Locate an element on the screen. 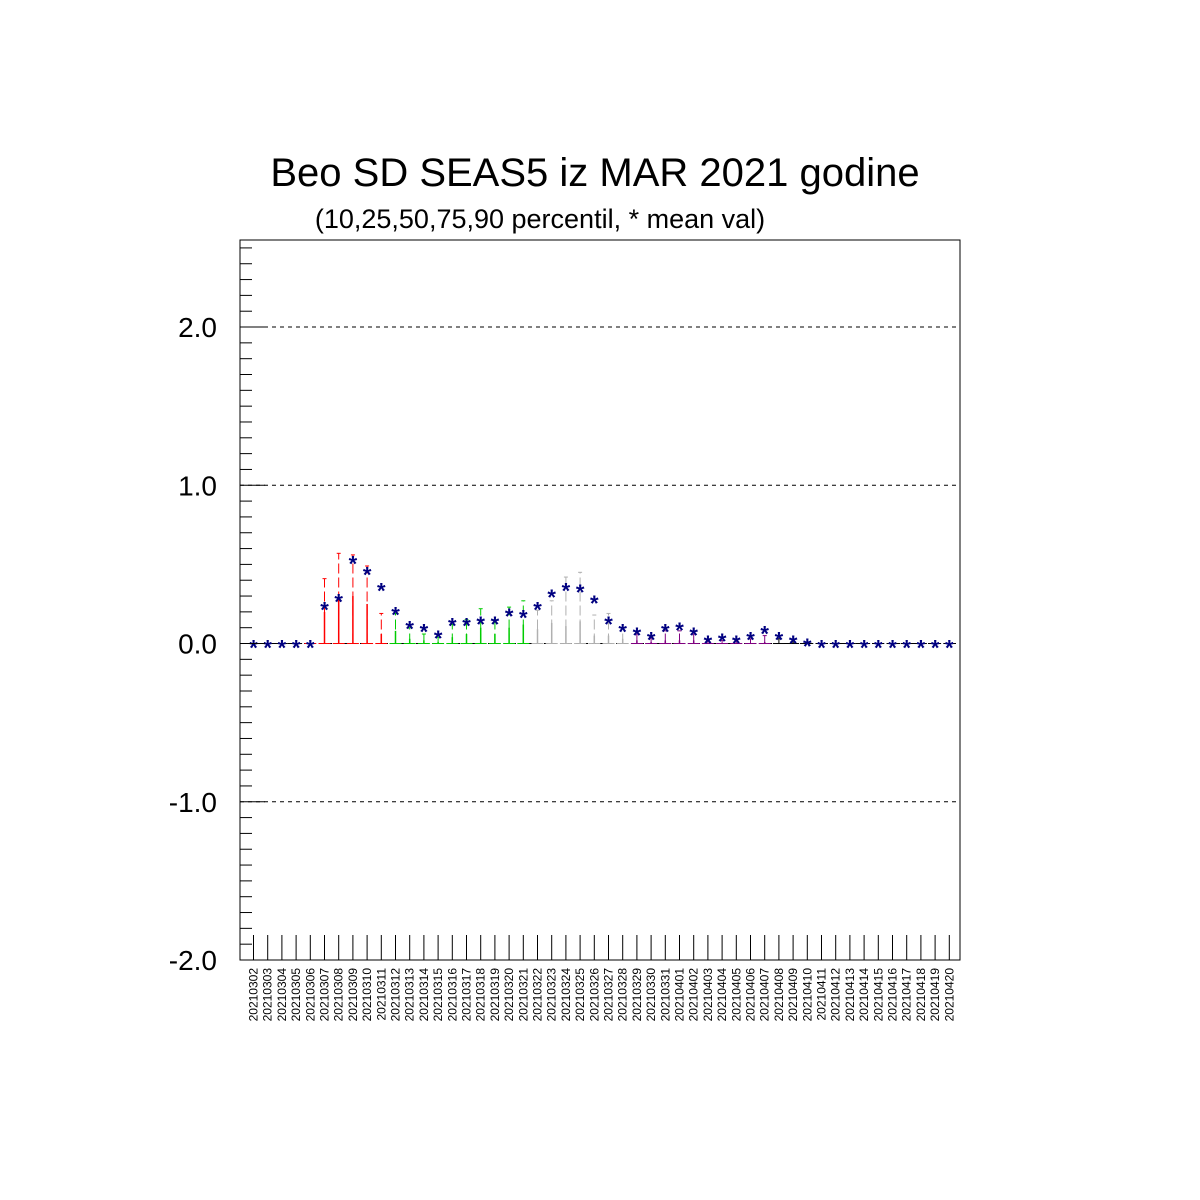 This screenshot has width=1200, height=1200. x-tick-label: 20210418 is located at coordinates (921, 995).